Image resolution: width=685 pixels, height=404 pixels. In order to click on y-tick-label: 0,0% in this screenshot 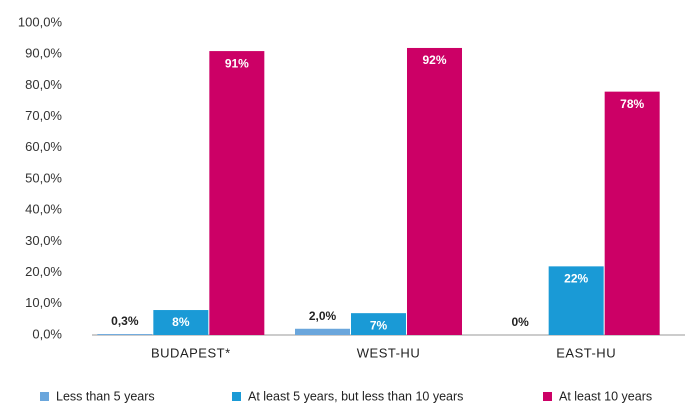, I will do `click(47, 333)`.